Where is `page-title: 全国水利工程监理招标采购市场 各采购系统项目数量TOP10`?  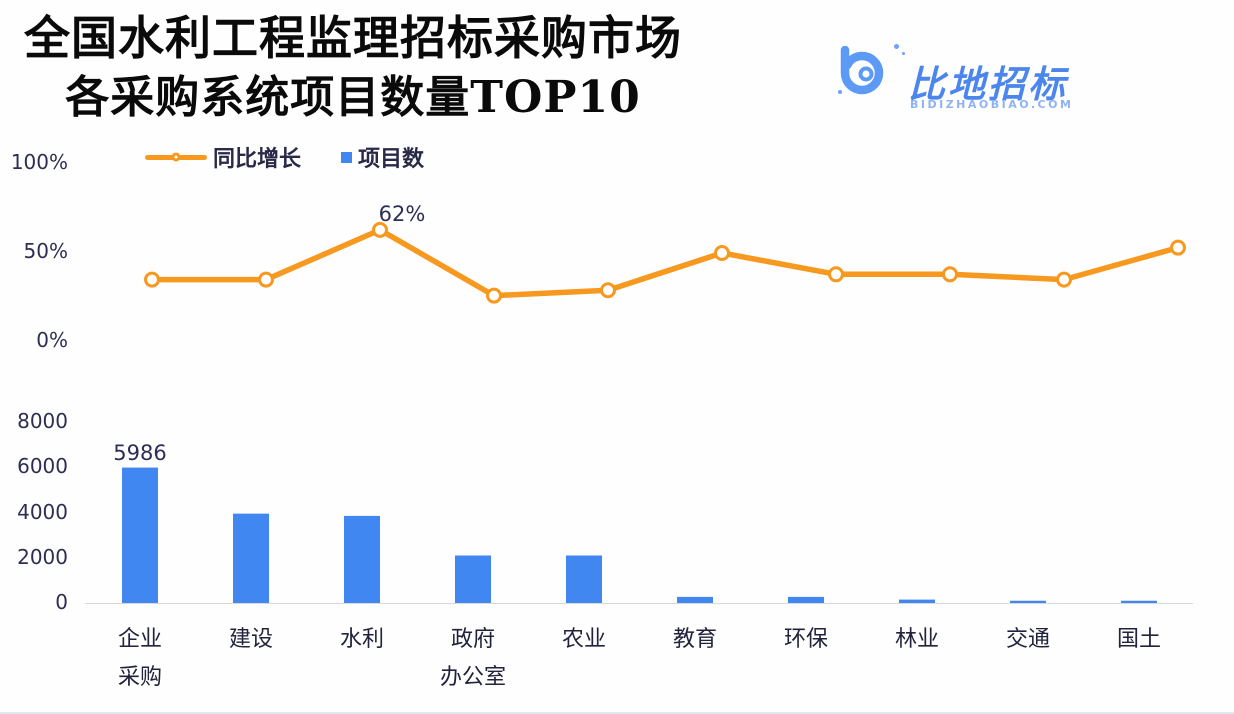 page-title: 全国水利工程监理招标采购市场 各采购系统项目数量TOP10 is located at coordinates (353, 68).